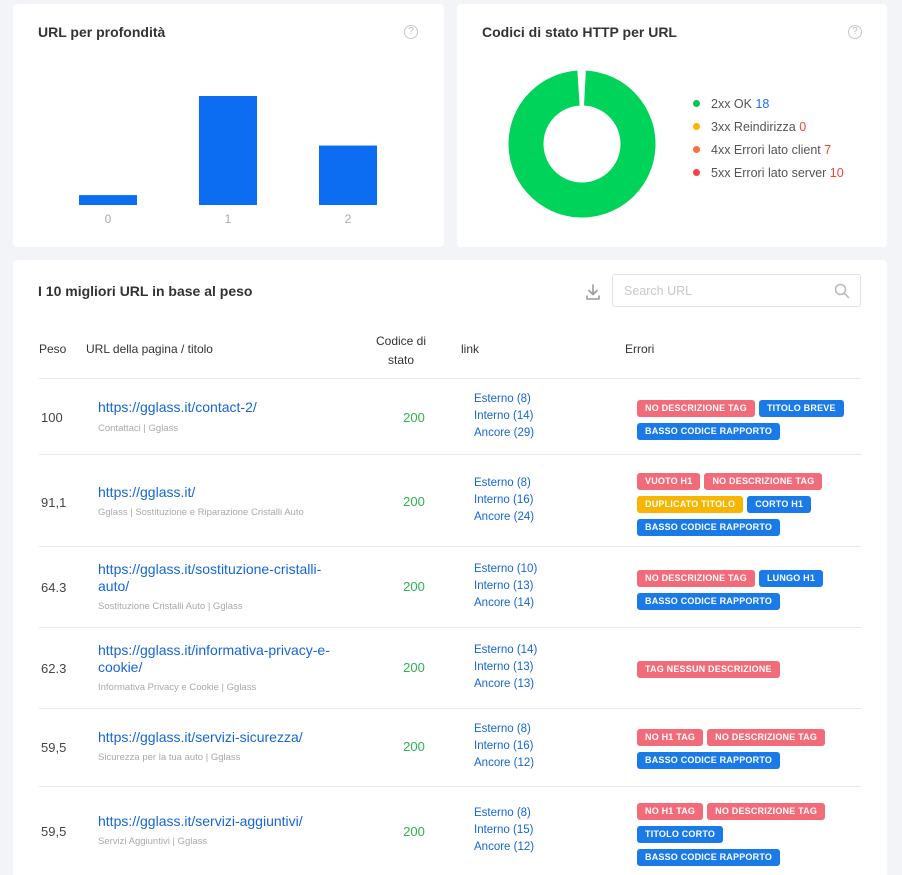 This screenshot has height=875, width=902. Describe the element at coordinates (138, 428) in the screenshot. I see `row-page-title: Contattaci | Gglass` at that location.